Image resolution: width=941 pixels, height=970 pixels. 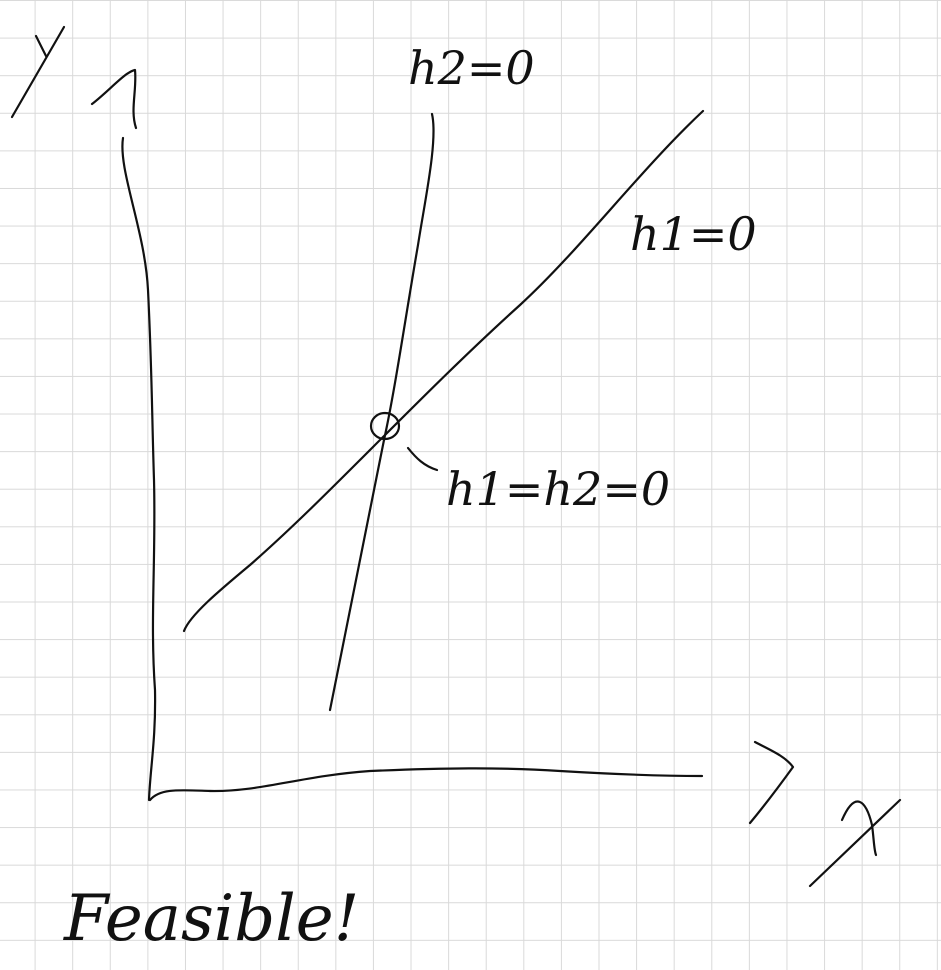 I want to click on y-axis-label-glyph, so click(x=38, y=72).